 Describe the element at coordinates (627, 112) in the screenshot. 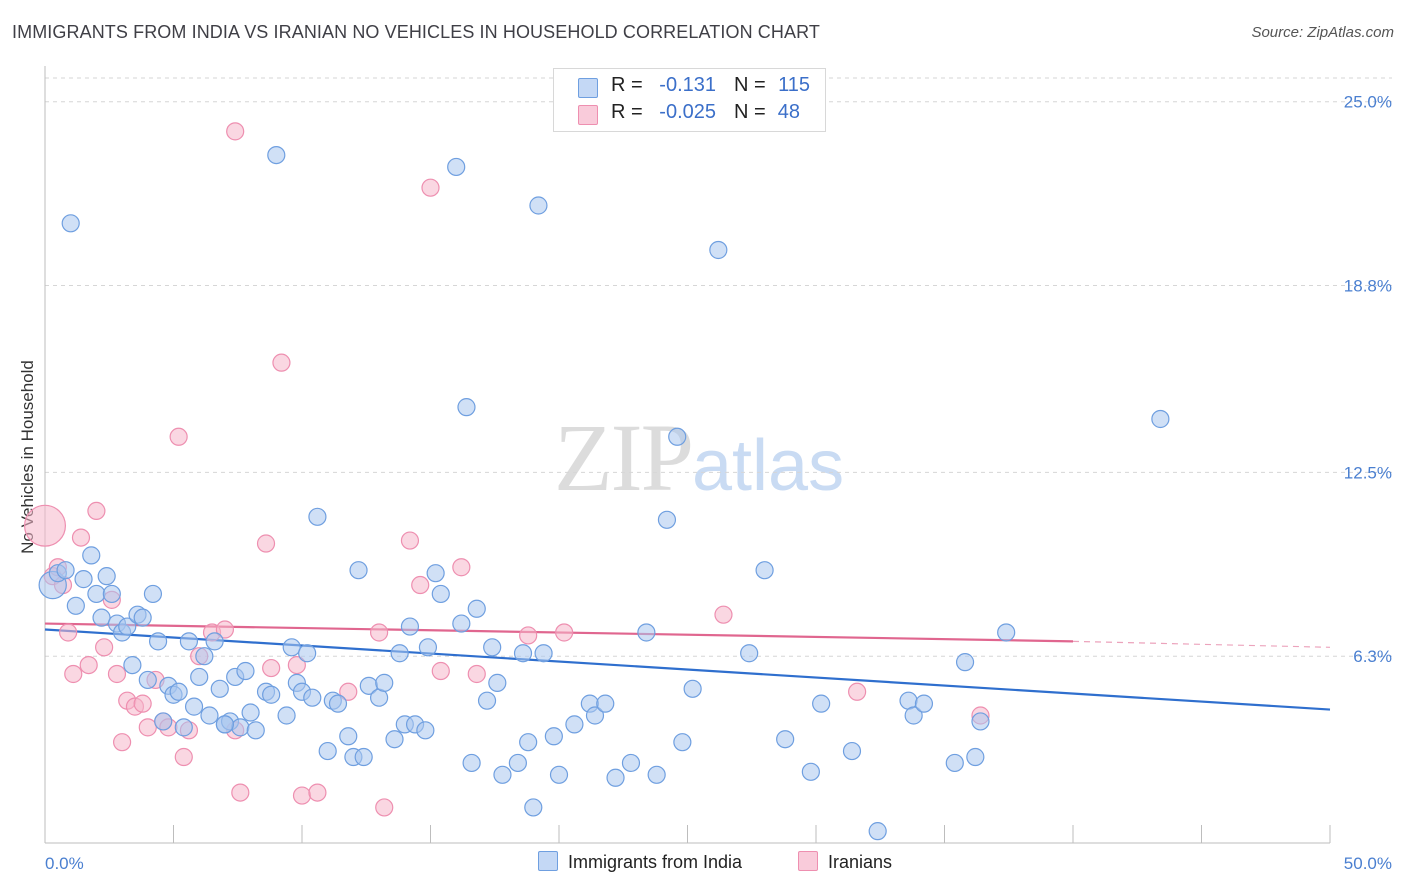

I see `legend-r-label: R =` at that location.